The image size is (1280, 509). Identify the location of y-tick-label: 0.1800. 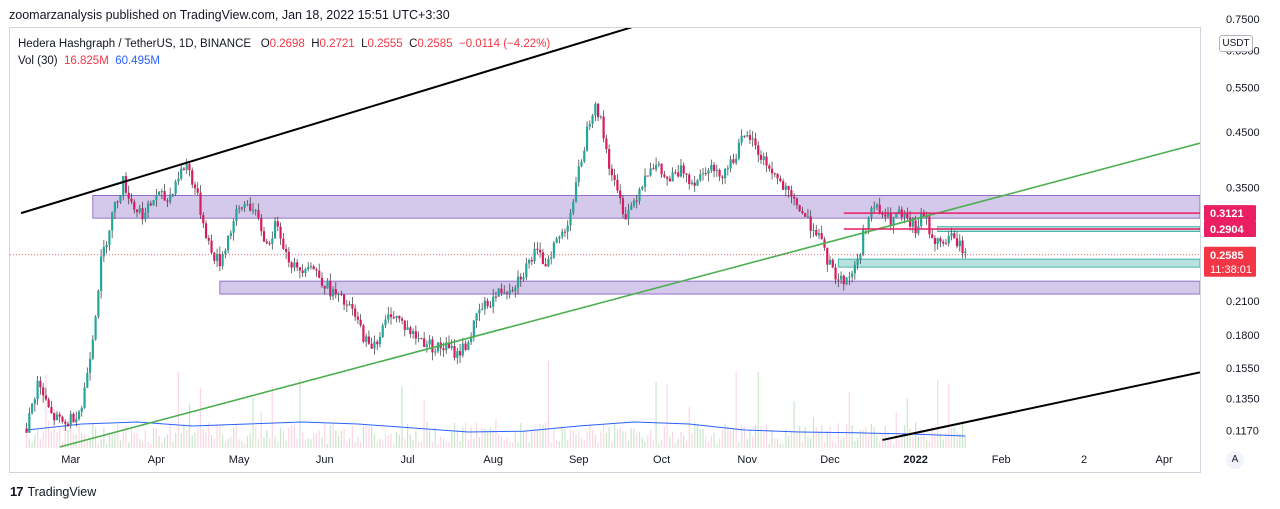
(1243, 336).